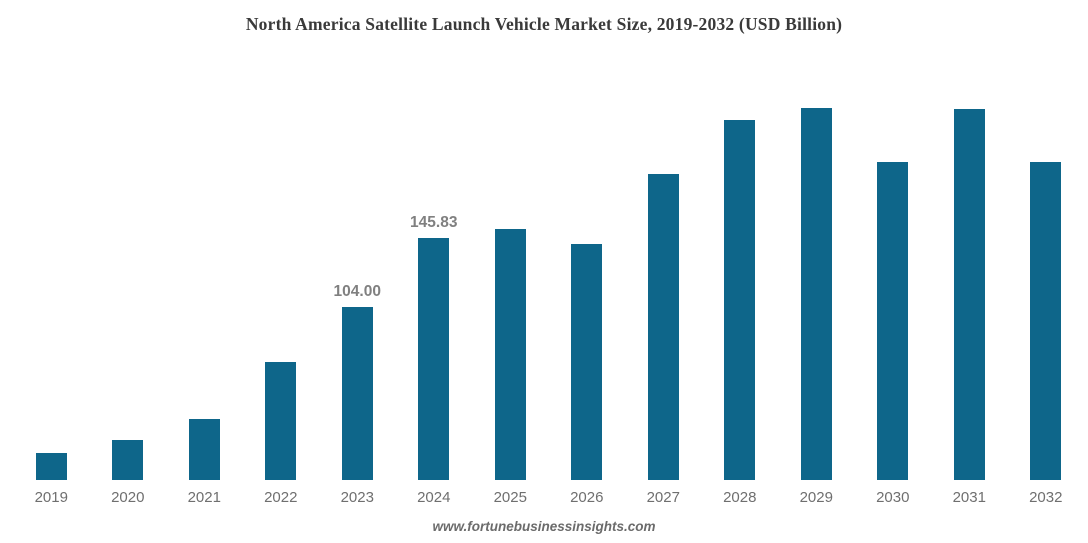 Image resolution: width=1088 pixels, height=543 pixels. I want to click on bar-column: 2019, so click(51, 283).